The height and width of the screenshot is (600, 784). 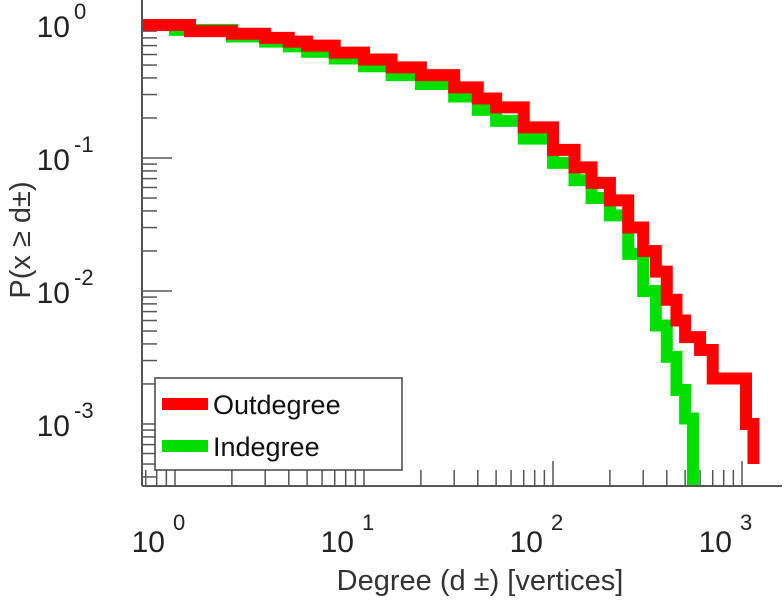 I want to click on legend: Outdegree Indegree, so click(x=278, y=424).